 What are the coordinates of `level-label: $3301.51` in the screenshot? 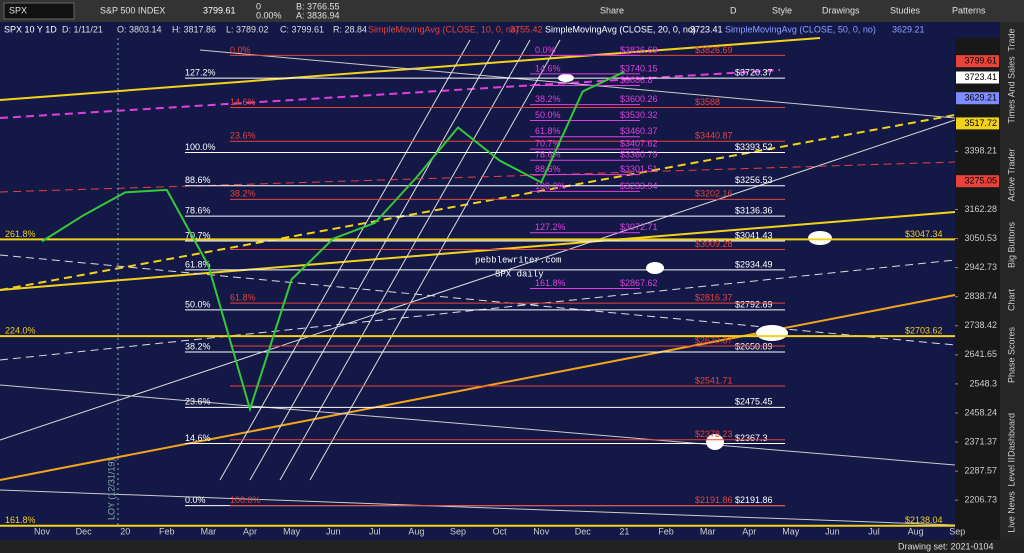 It's located at (639, 169).